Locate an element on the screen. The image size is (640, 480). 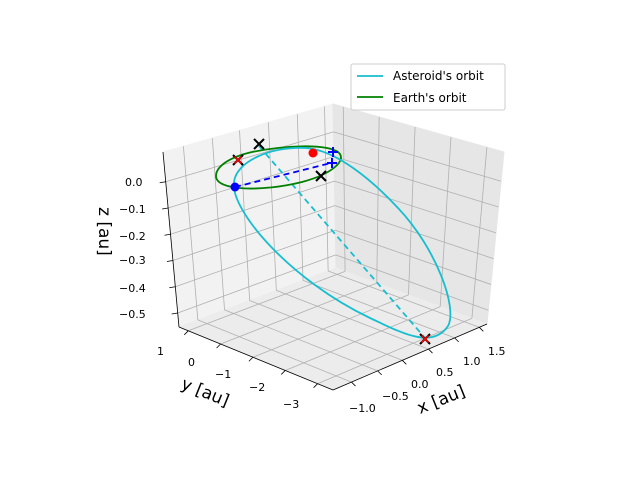
x-tick-label: −0.5 is located at coordinates (395, 396).